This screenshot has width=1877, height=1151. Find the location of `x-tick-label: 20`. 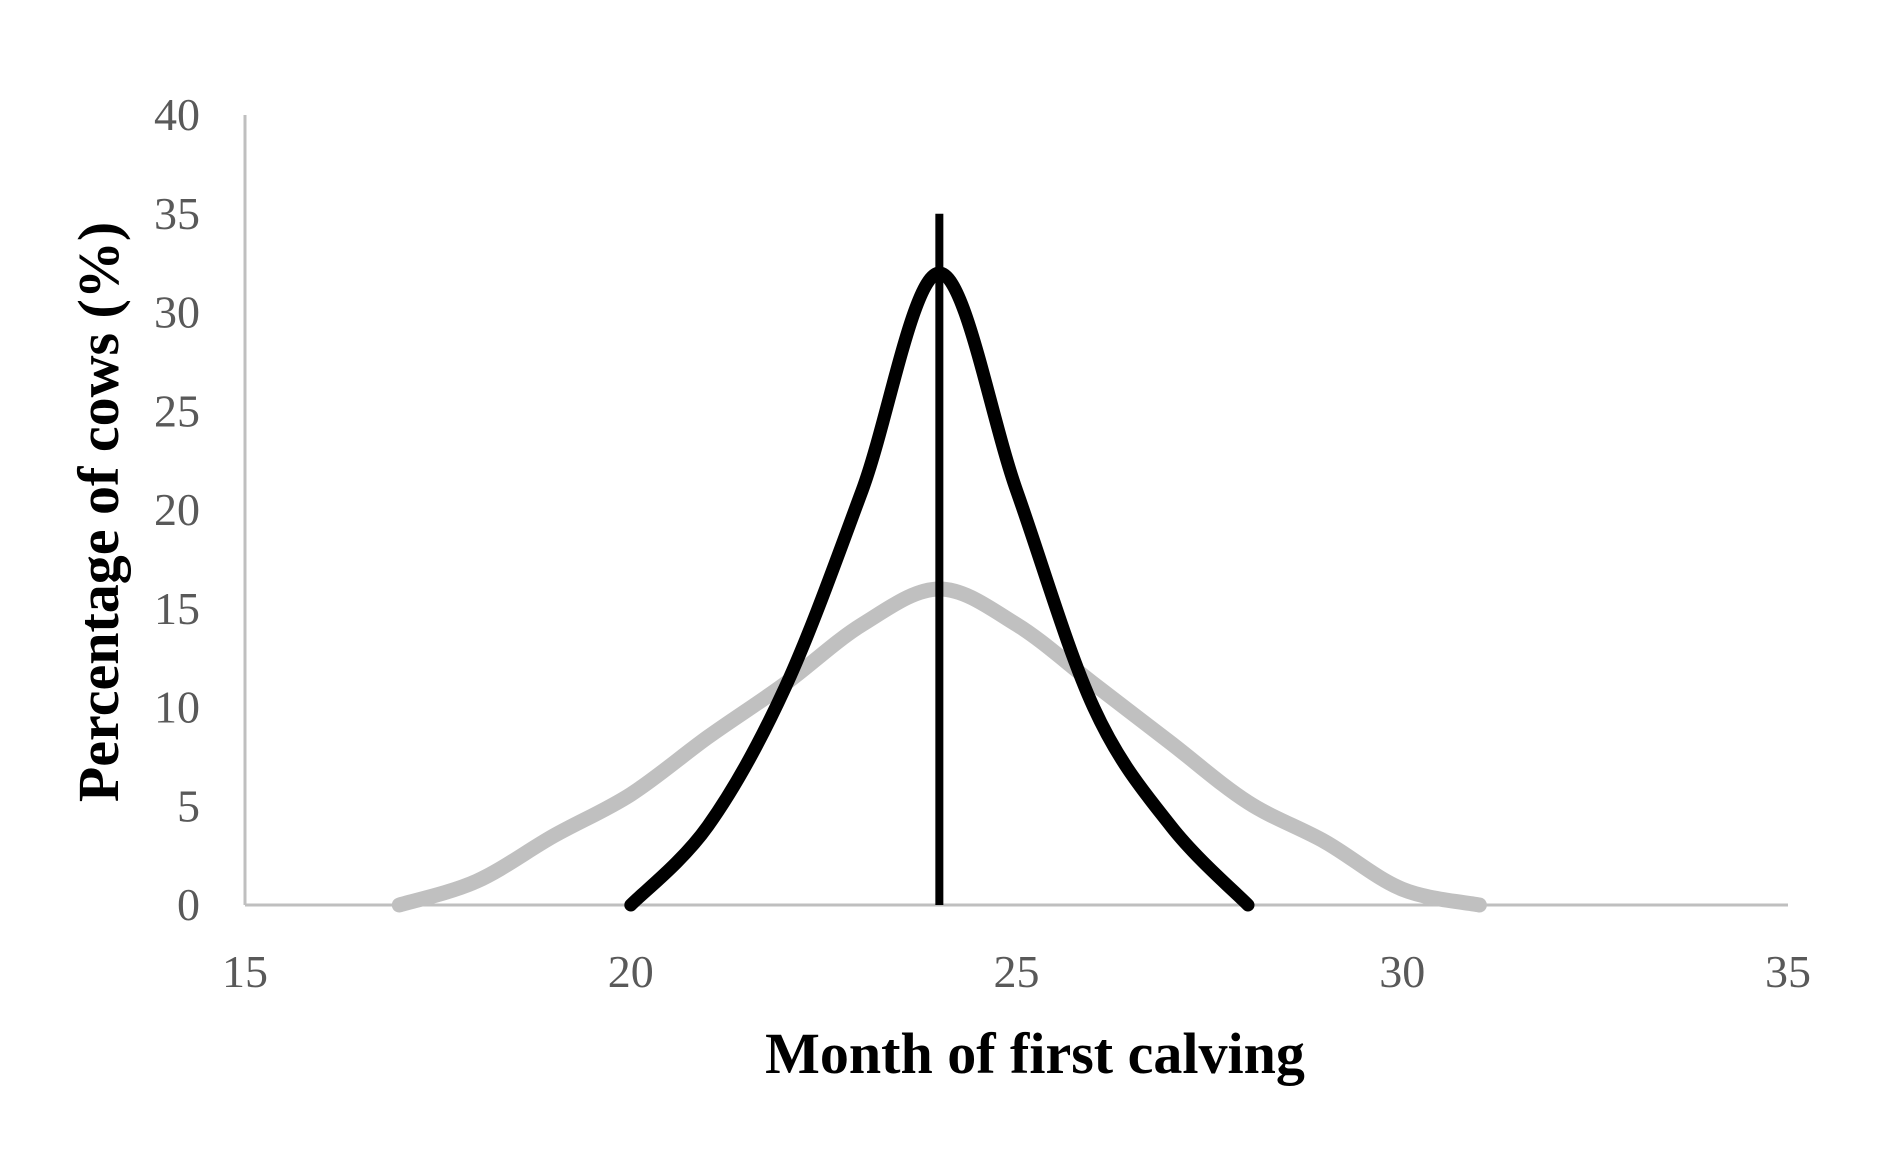

x-tick-label: 20 is located at coordinates (631, 971).